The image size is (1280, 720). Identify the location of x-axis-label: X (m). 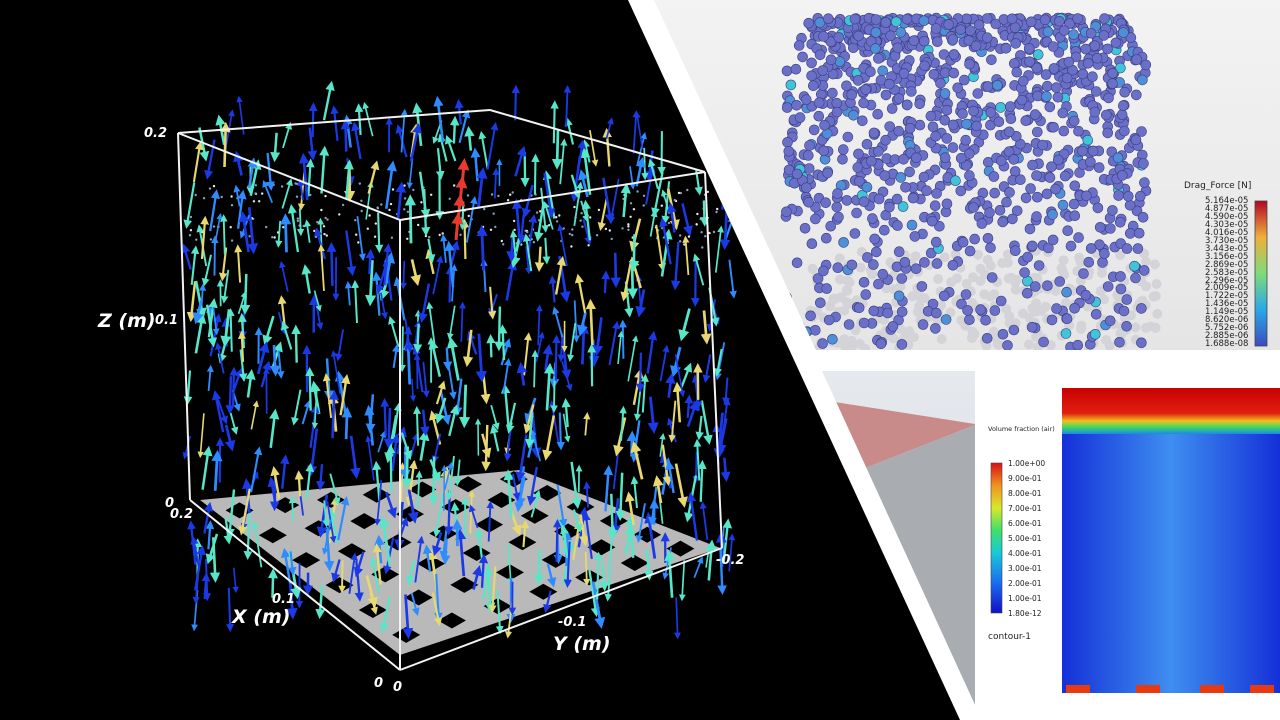
(261, 617).